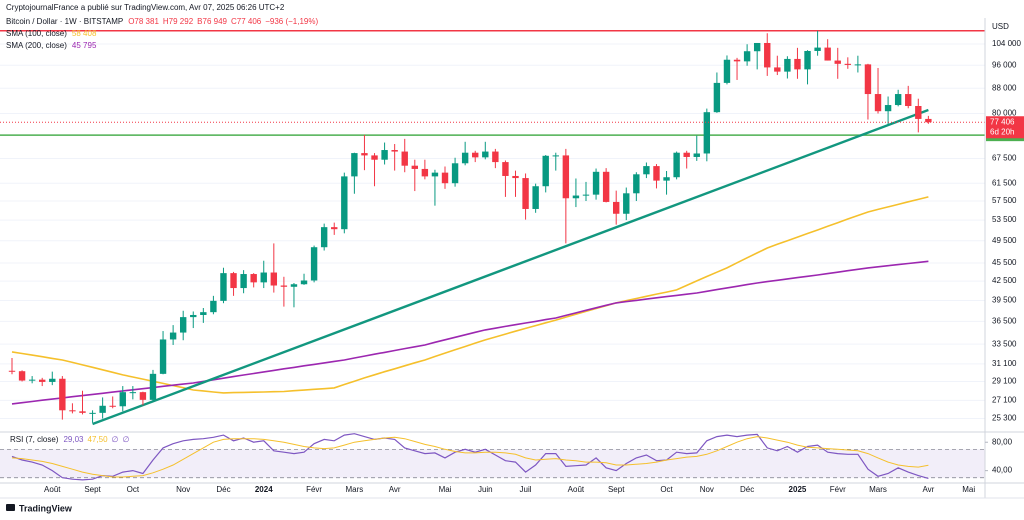  Describe the element at coordinates (84, 45) in the screenshot. I see `legend-value: 45 795` at that location.